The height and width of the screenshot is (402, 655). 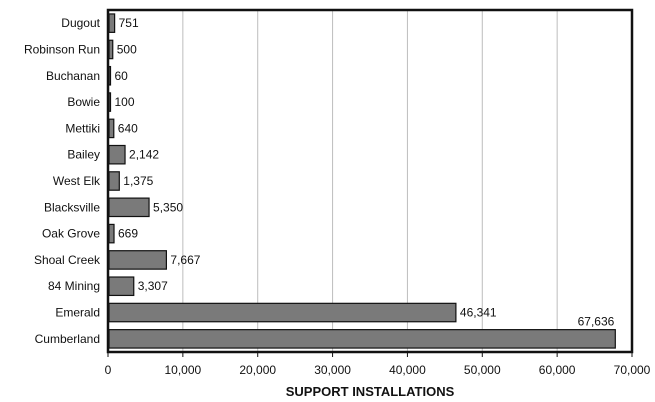 What do you see at coordinates (122, 76) in the screenshot?
I see `value-label: 60` at bounding box center [122, 76].